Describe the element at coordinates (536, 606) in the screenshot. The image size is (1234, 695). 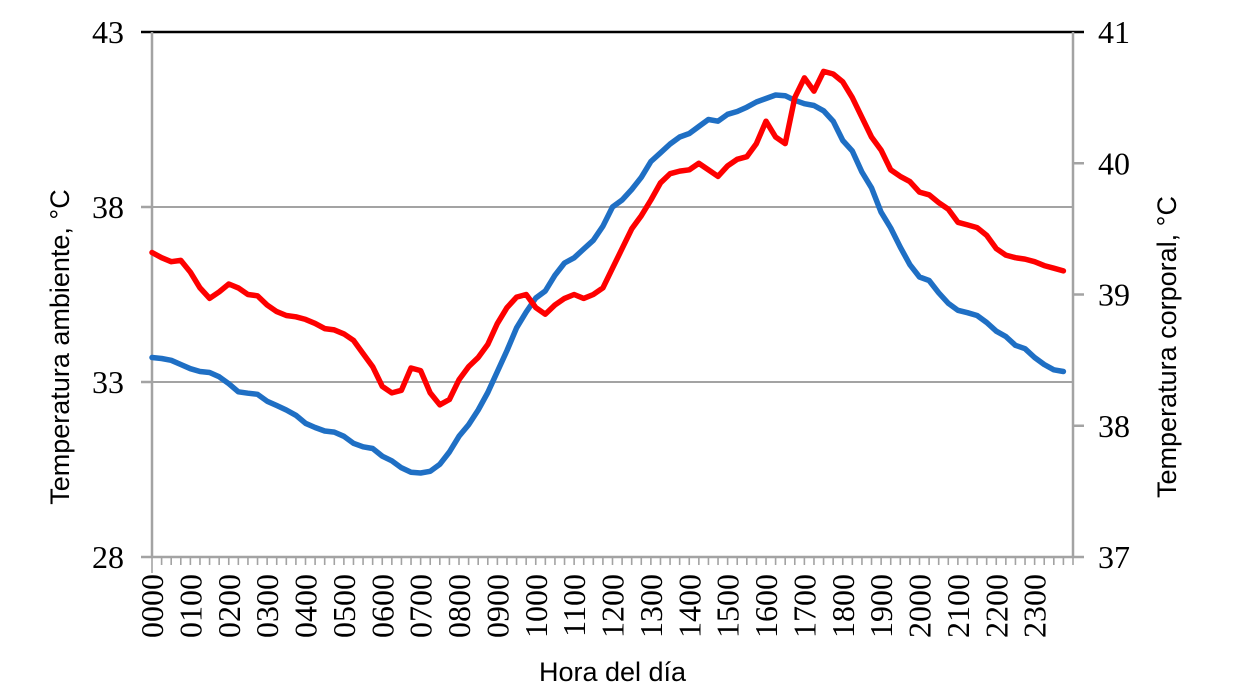
I see `x-tick-label: 1000` at that location.